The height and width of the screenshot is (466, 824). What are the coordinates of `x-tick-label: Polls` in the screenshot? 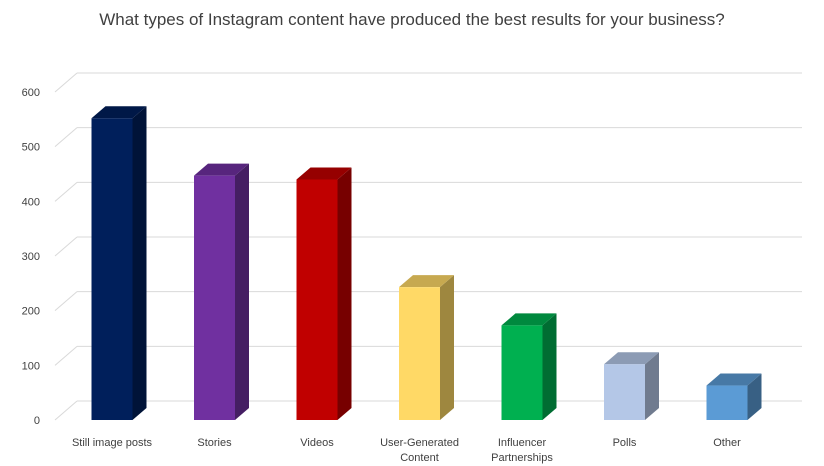 It's located at (625, 443).